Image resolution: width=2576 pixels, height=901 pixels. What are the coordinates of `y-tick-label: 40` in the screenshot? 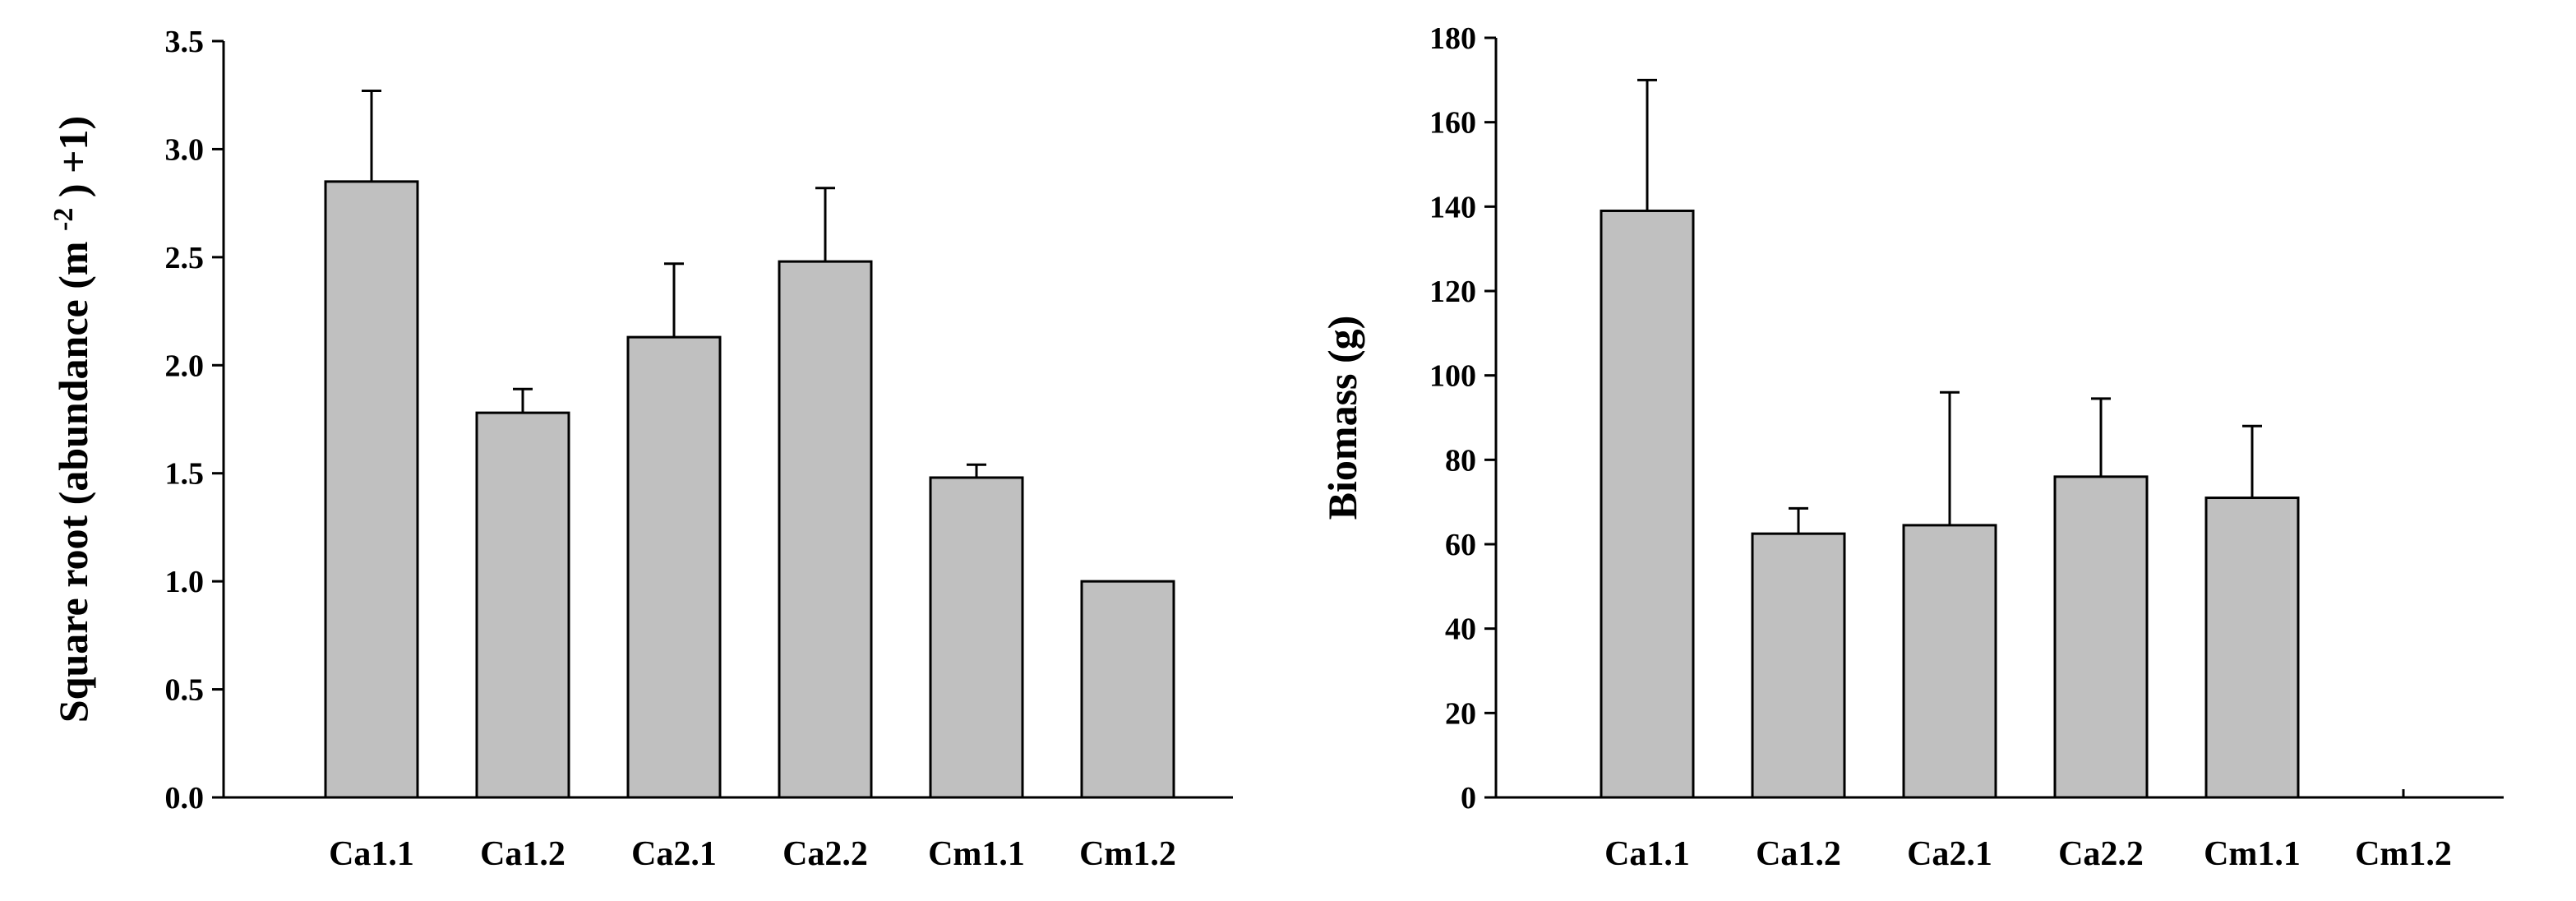 It's located at (1461, 629).